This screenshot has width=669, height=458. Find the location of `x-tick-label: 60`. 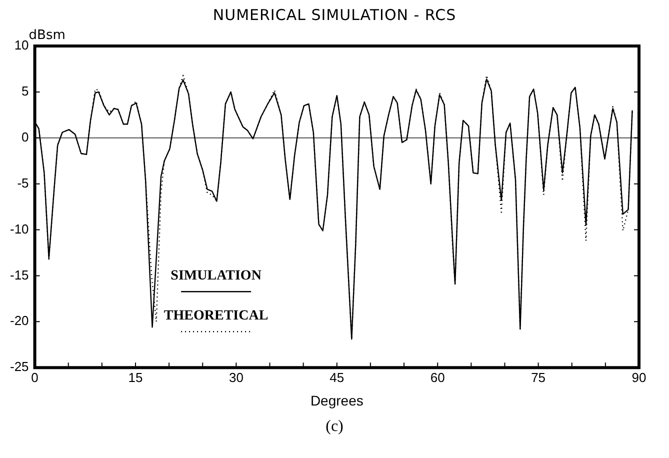

x-tick-label: 60 is located at coordinates (437, 377).